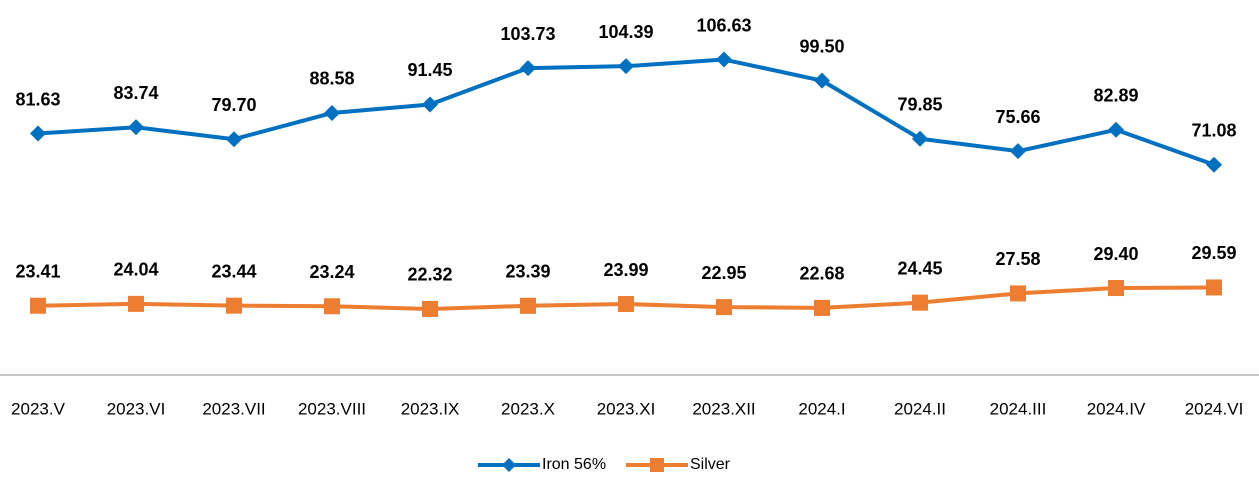 This screenshot has height=478, width=1259. Describe the element at coordinates (1214, 408) in the screenshot. I see `x-tick-label: 2024.VI` at that location.